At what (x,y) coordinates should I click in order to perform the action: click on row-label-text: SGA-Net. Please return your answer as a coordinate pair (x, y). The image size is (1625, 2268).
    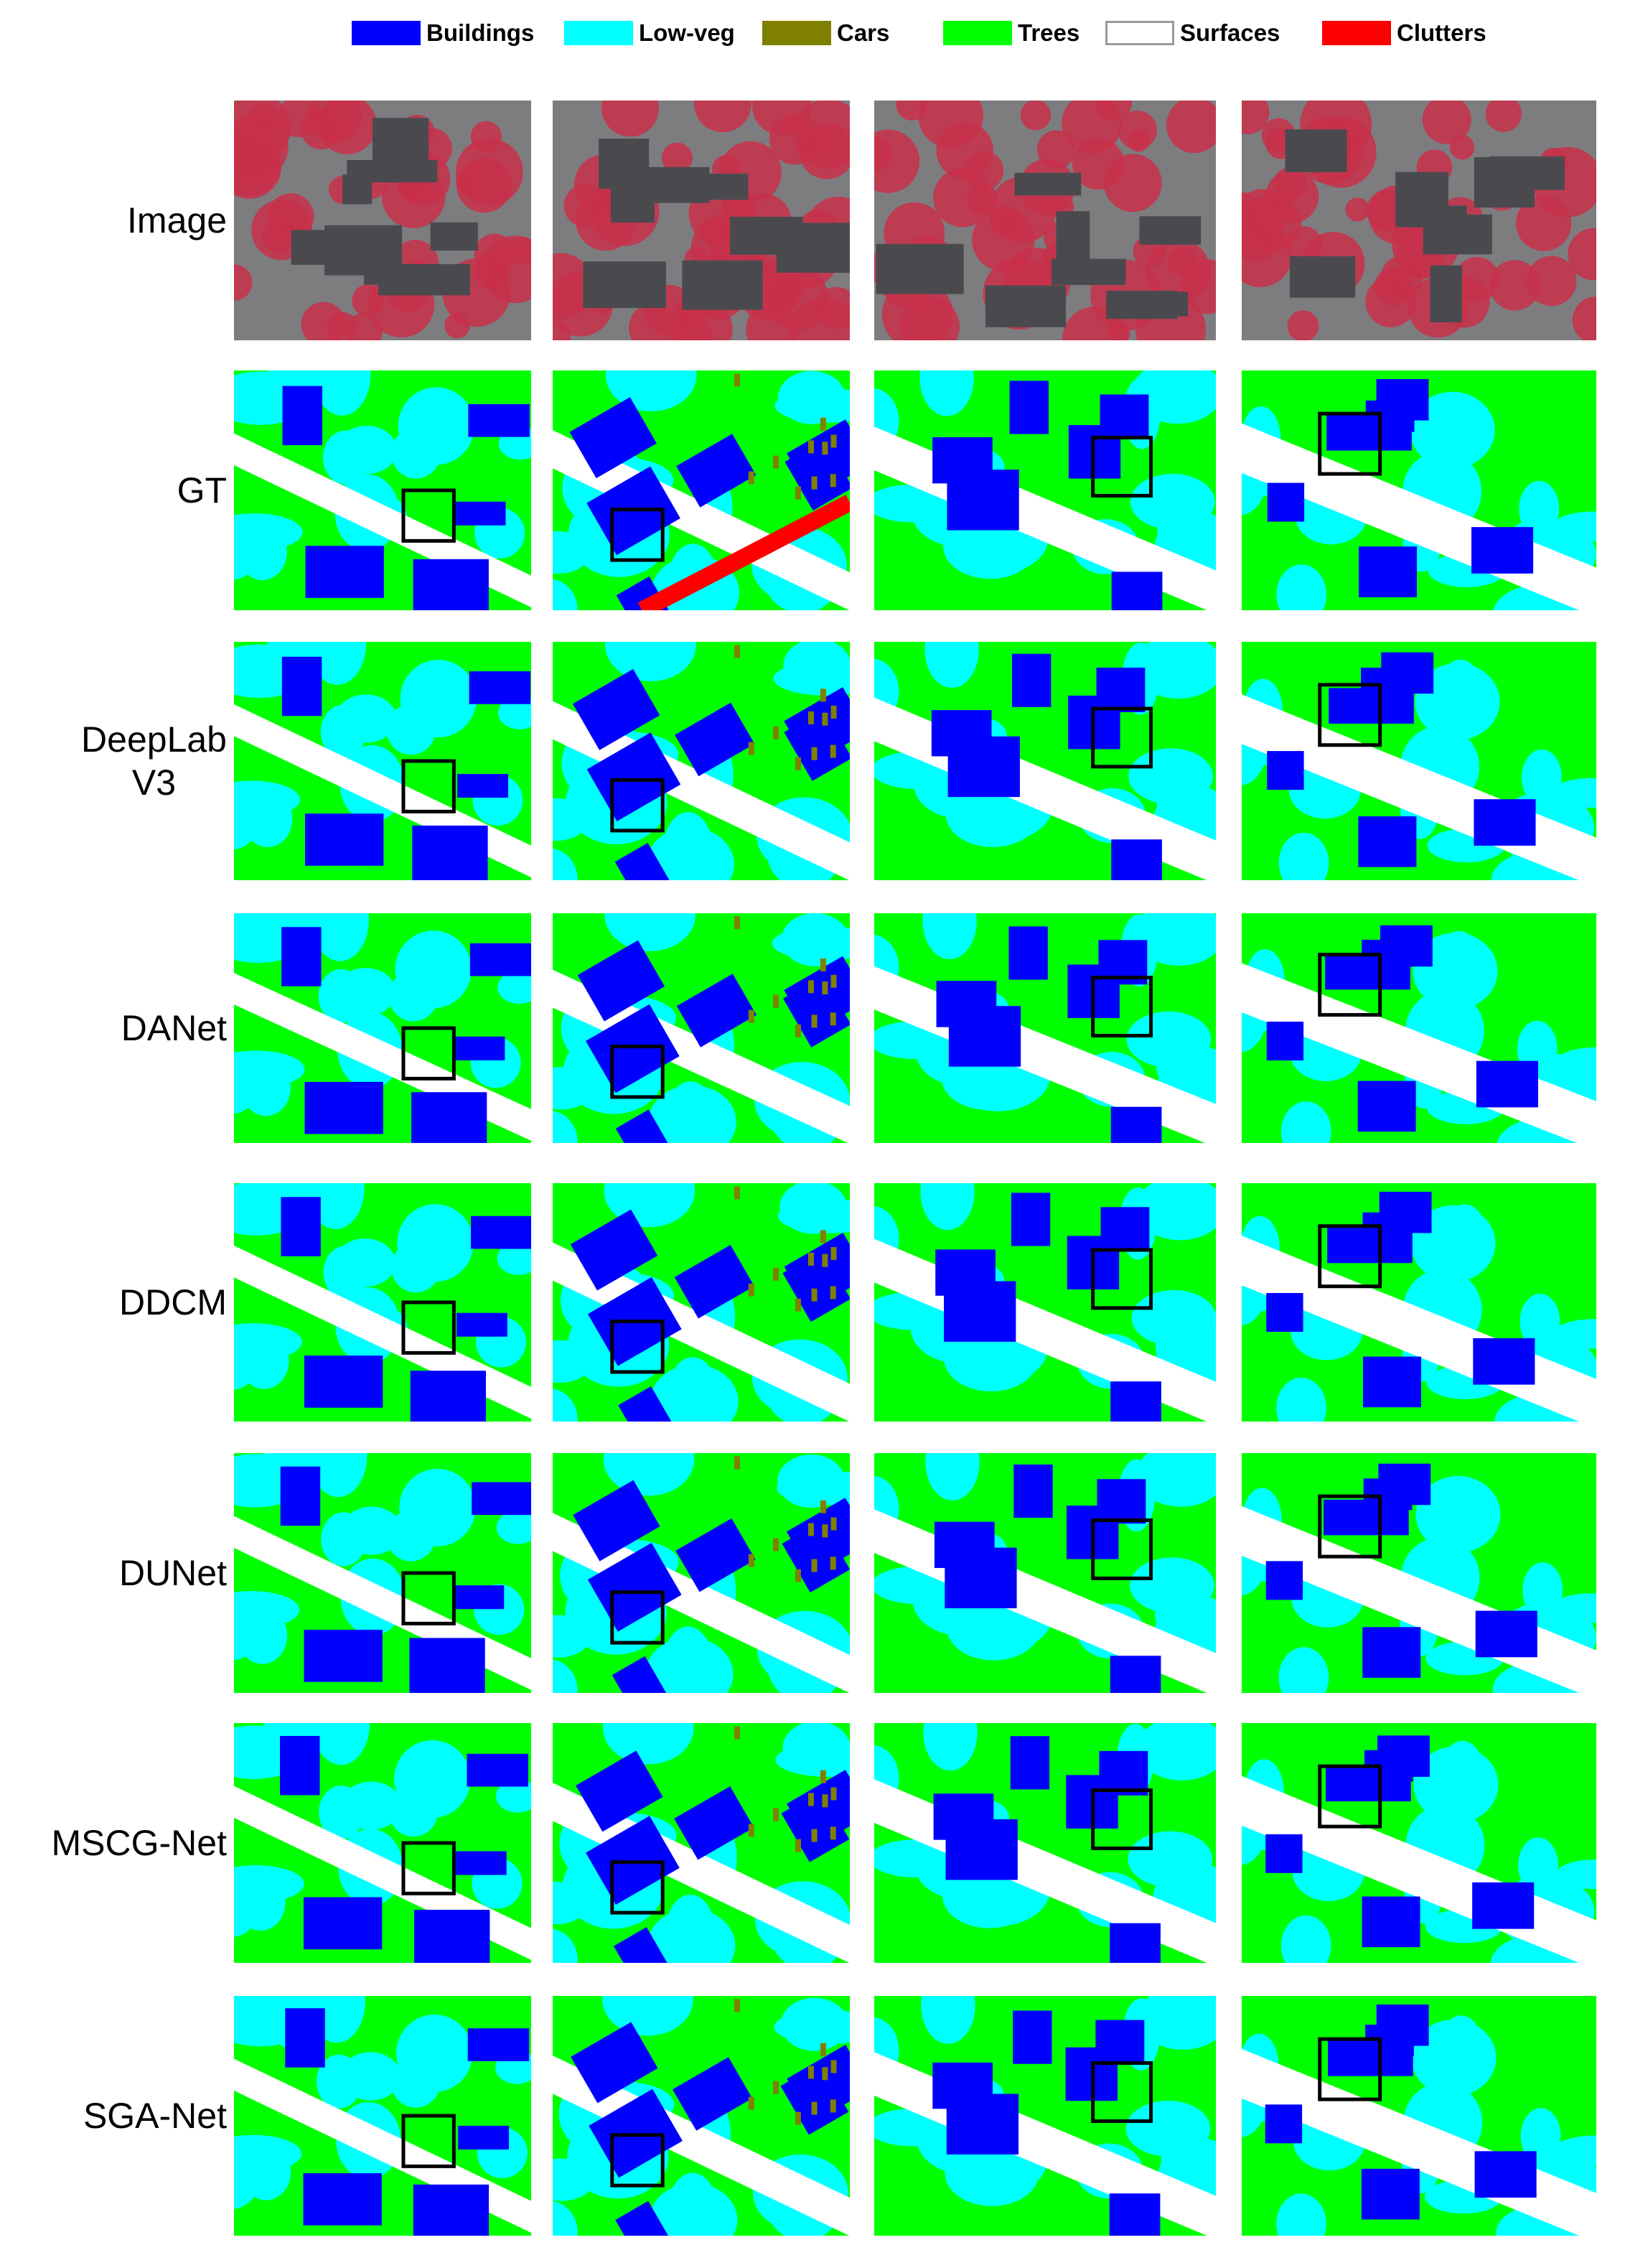
    Looking at the image, I should click on (155, 2116).